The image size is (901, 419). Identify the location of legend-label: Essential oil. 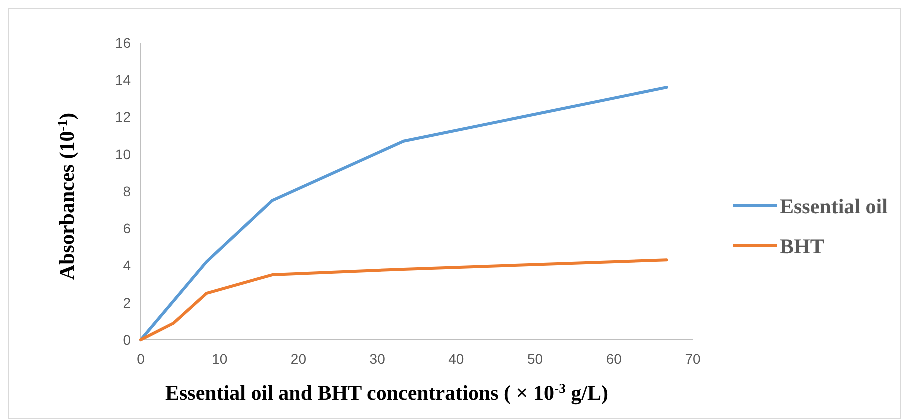
(834, 206).